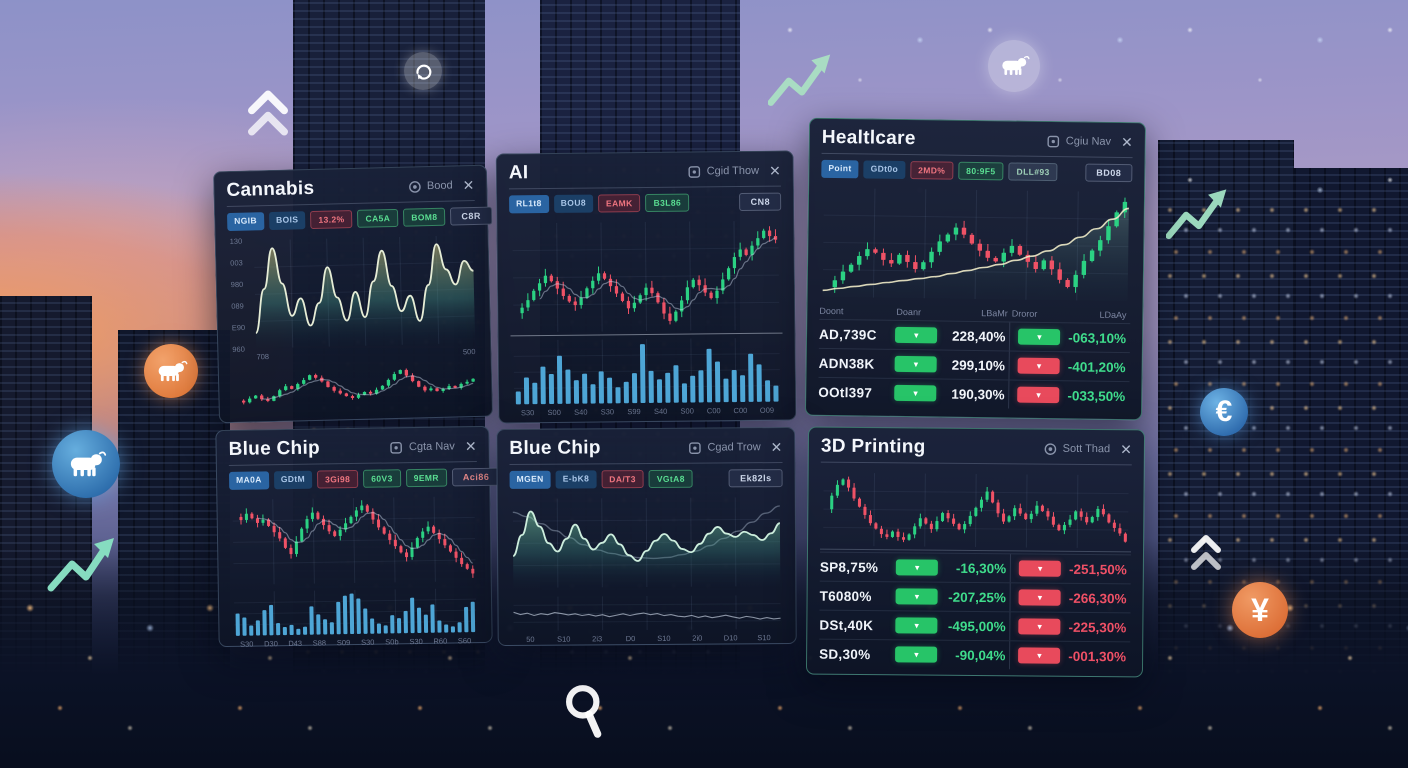  I want to click on ticker-tag: BOU8, so click(573, 203).